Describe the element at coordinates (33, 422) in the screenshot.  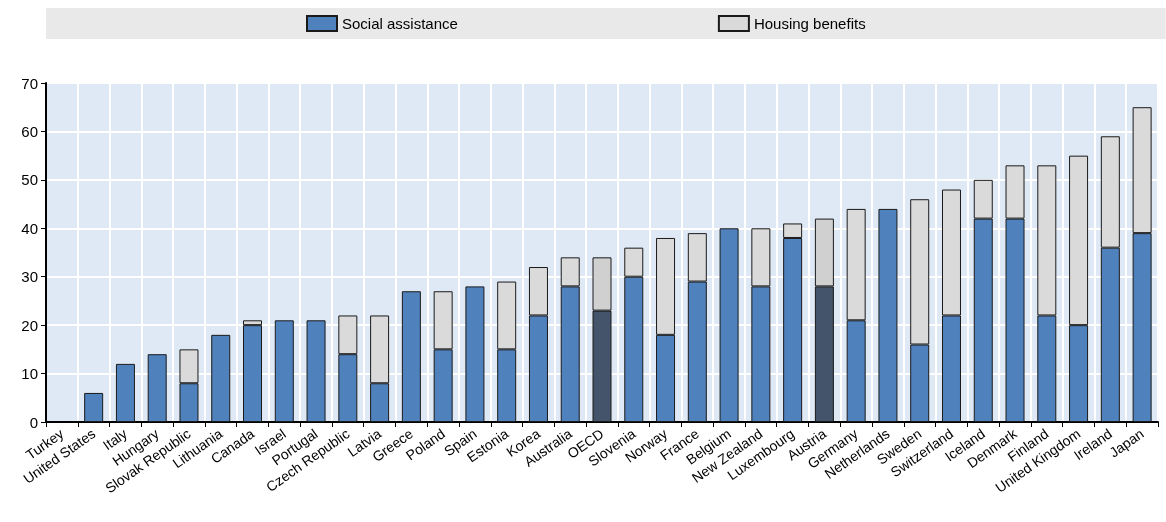
I see `y-tick-label: 0` at that location.